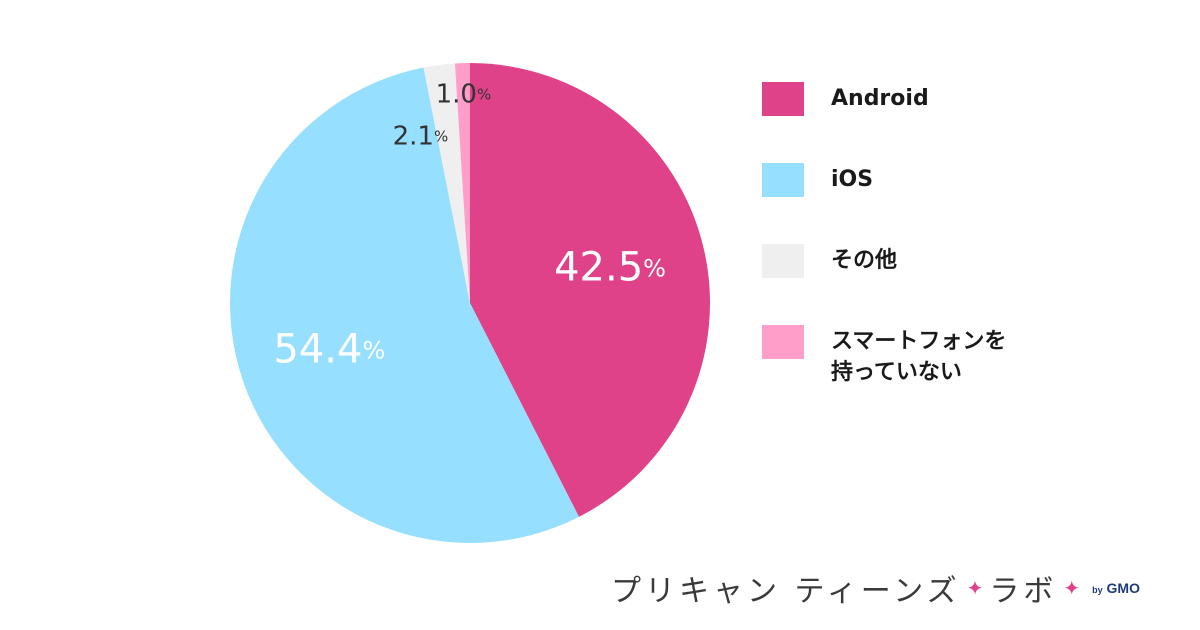  What do you see at coordinates (610, 267) in the screenshot?
I see `pie-data-label: 42.5%` at bounding box center [610, 267].